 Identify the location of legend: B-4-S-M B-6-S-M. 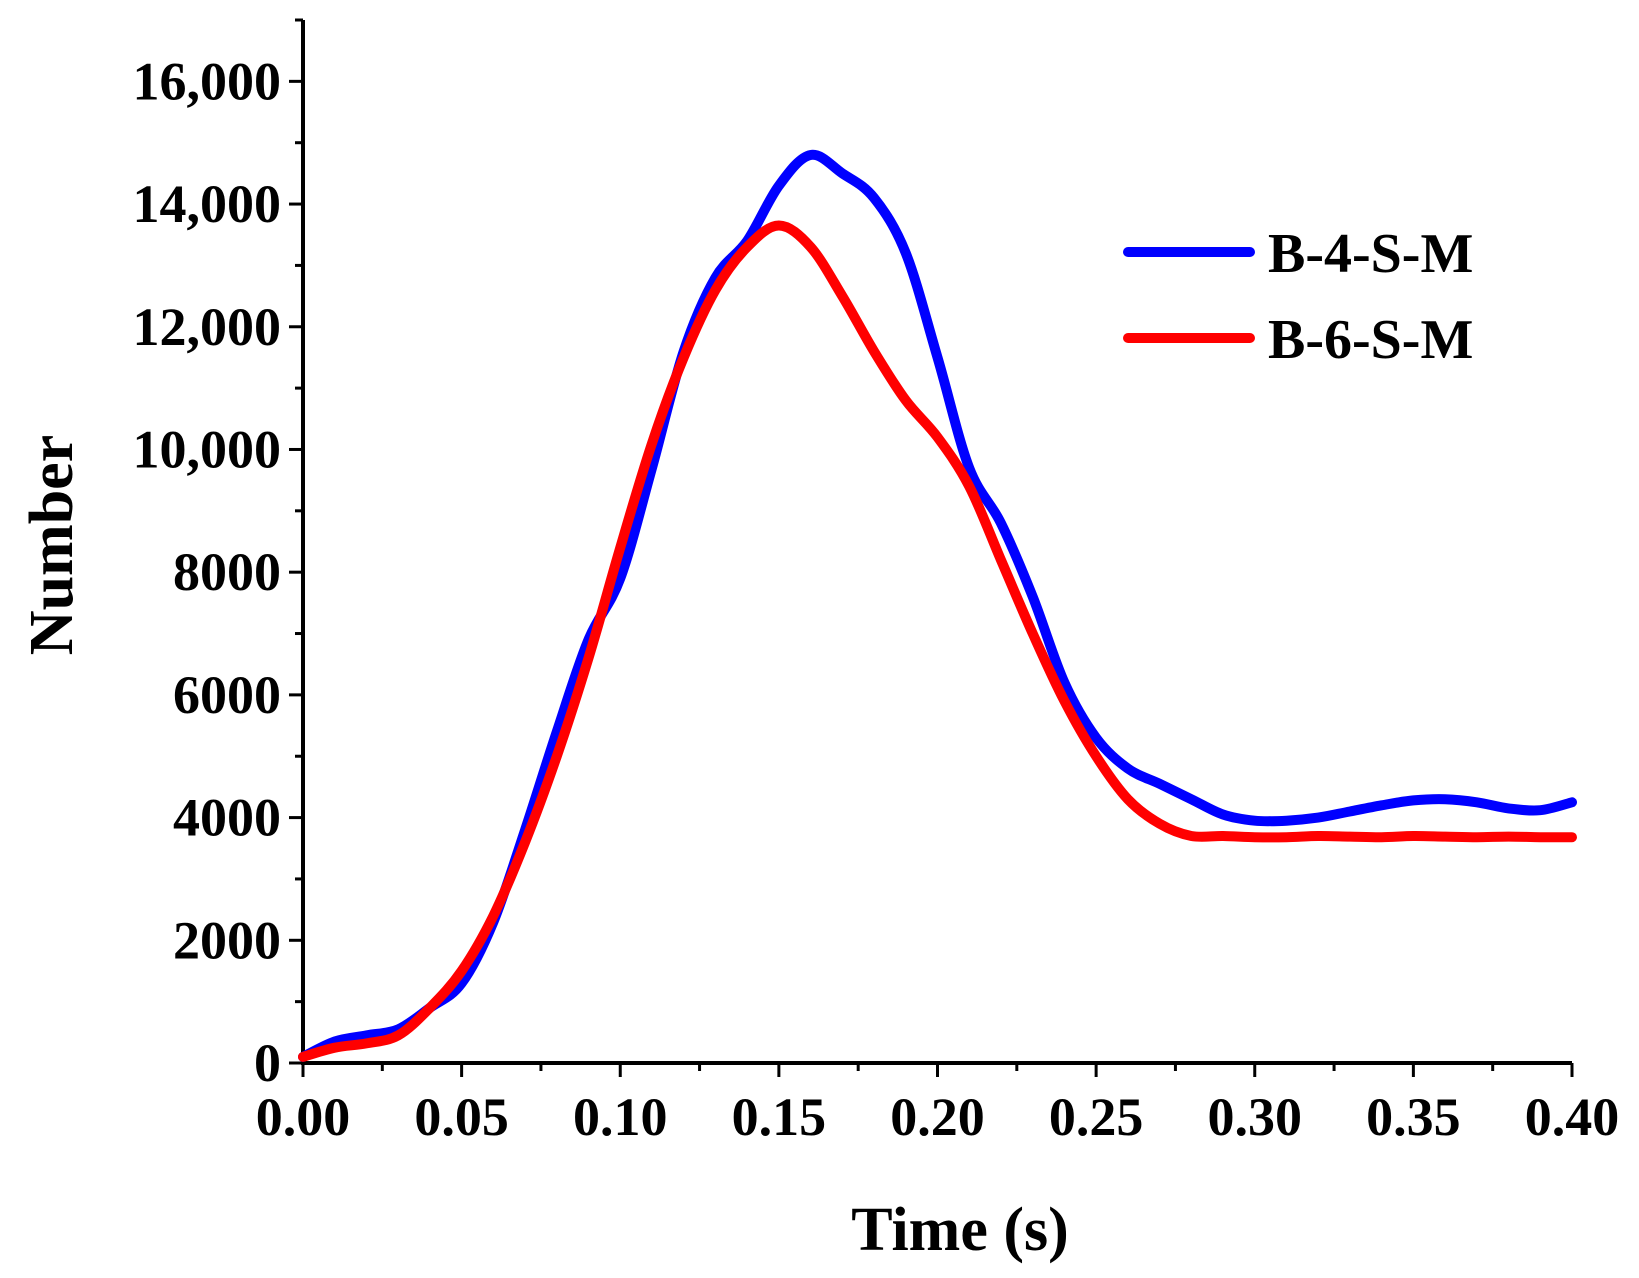
(1298, 297).